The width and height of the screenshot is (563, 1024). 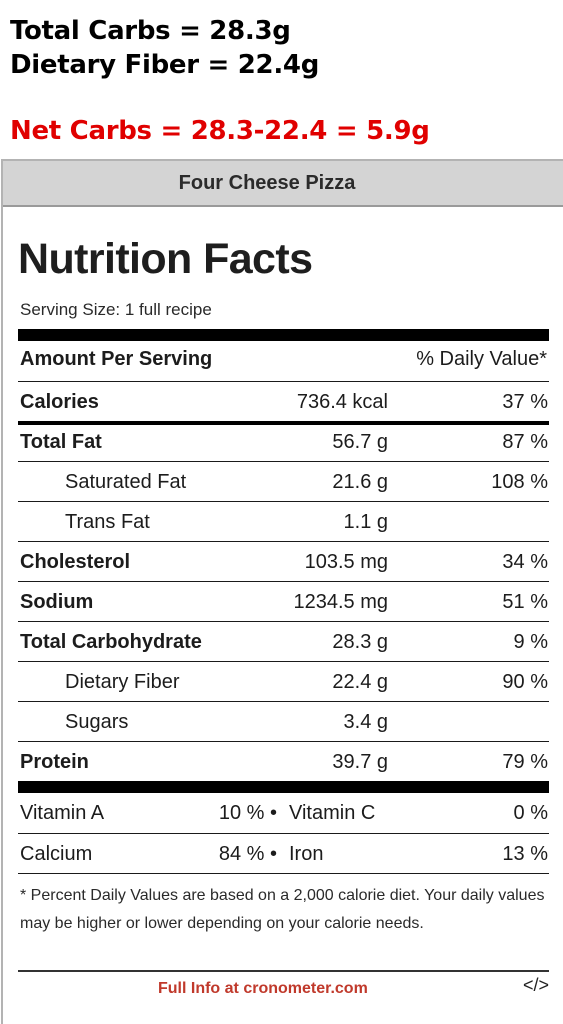 What do you see at coordinates (365, 722) in the screenshot?
I see `nutrient-amount: 3.4 g` at bounding box center [365, 722].